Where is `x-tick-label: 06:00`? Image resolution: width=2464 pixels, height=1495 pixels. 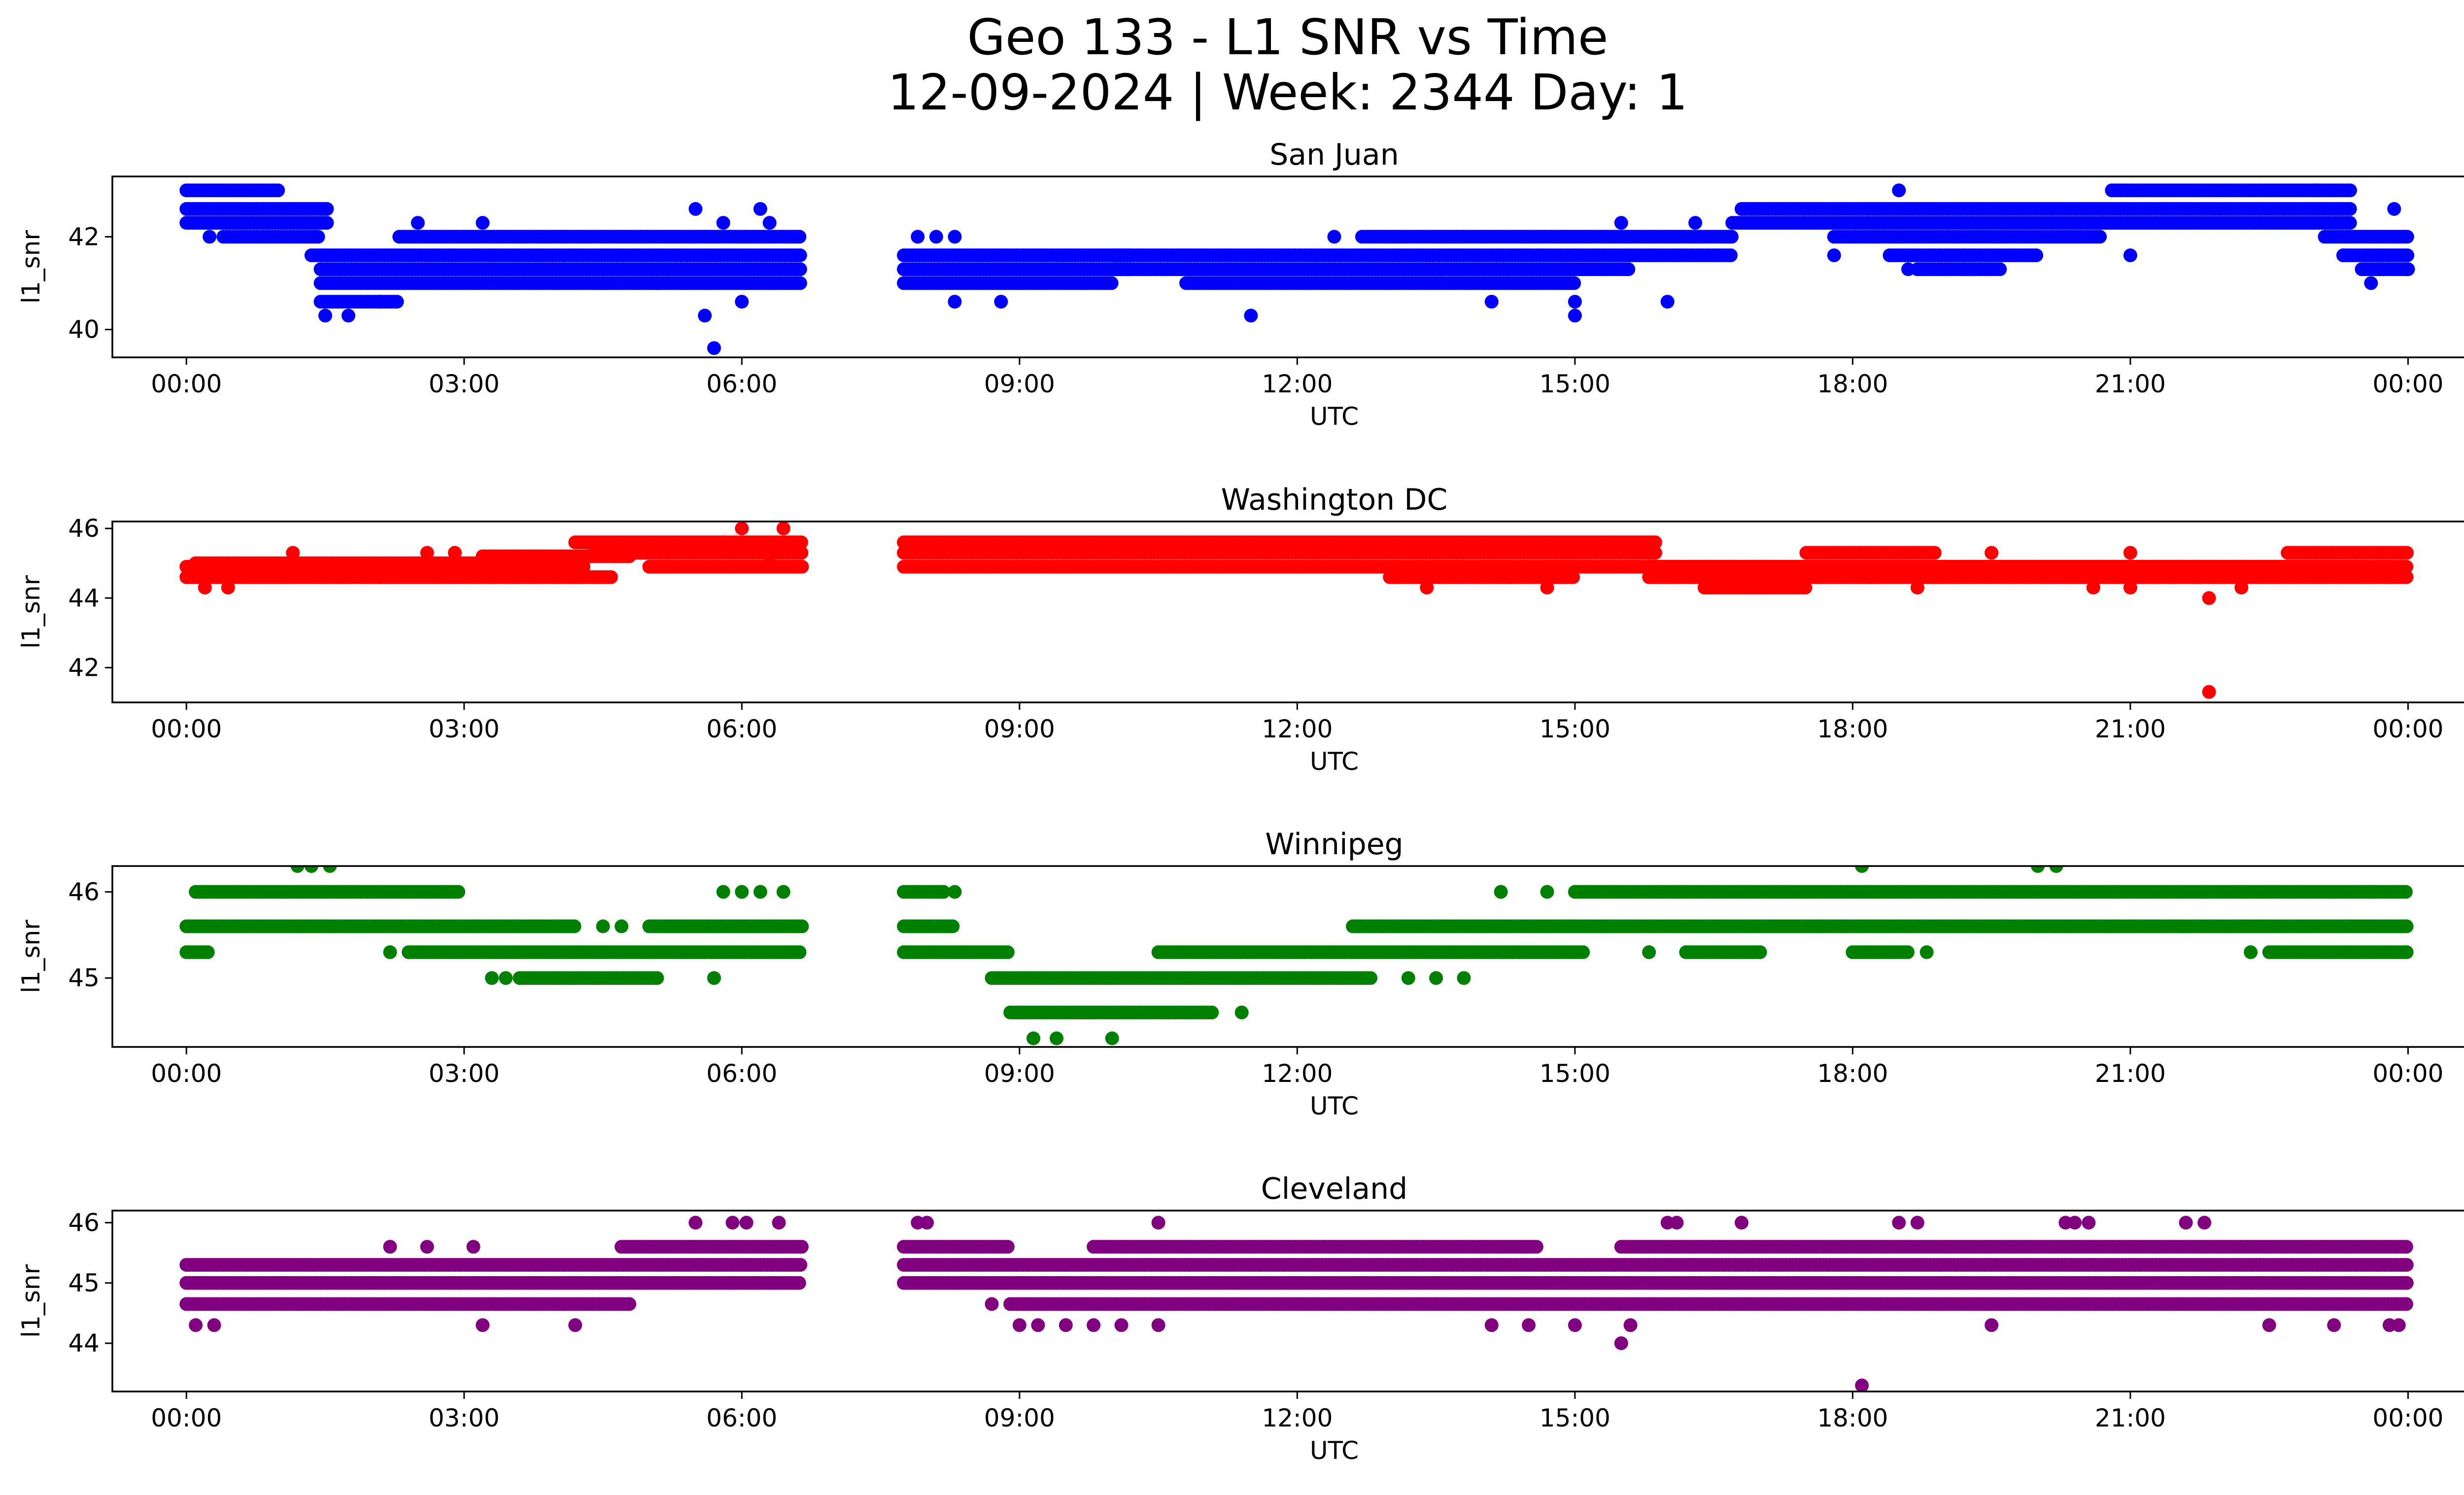 x-tick-label: 06:00 is located at coordinates (741, 384).